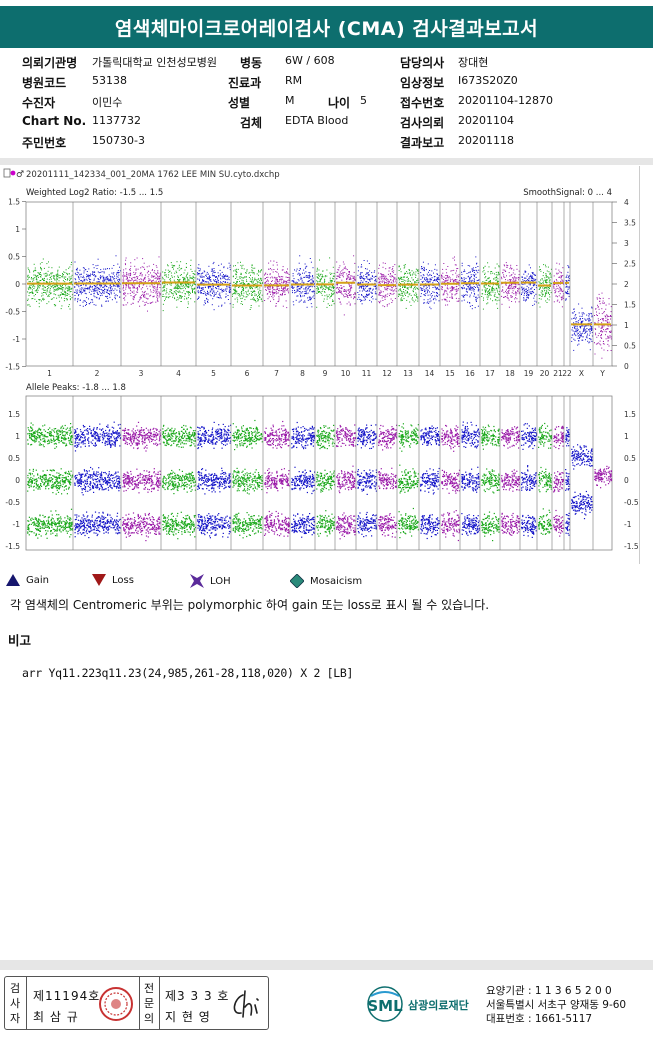 Image resolution: width=653 pixels, height=1040 pixels. Describe the element at coordinates (339, 103) in the screenshot. I see `info-label: 나이` at that location.